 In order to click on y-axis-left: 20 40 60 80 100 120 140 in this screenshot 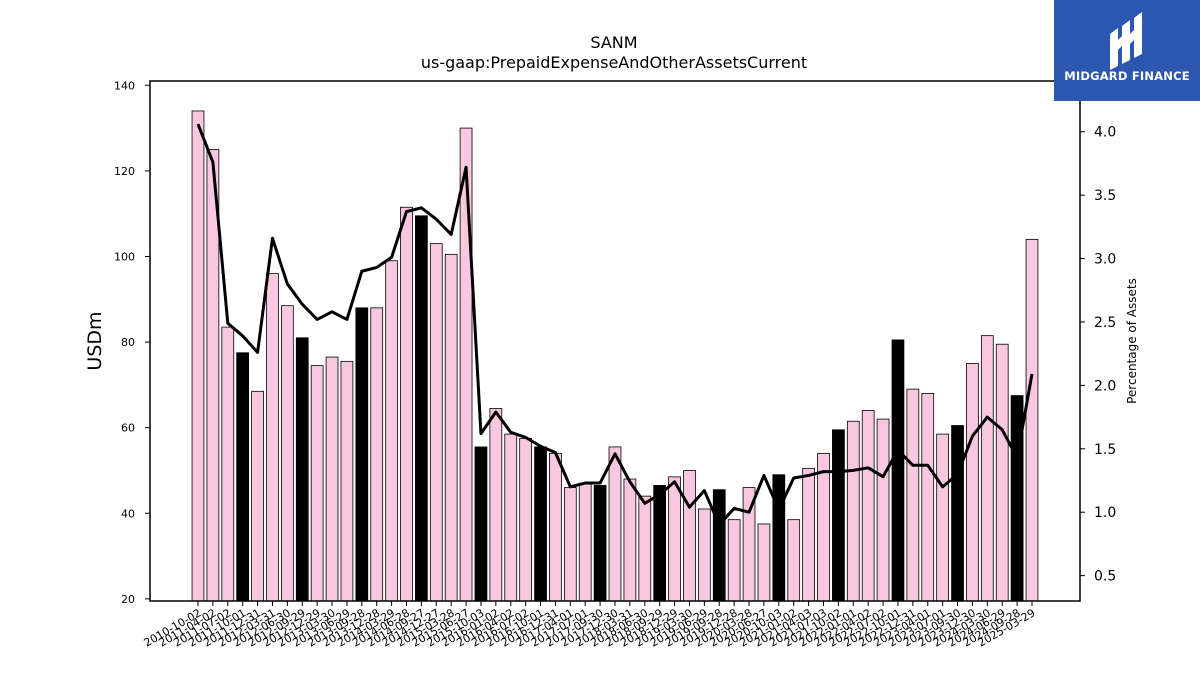, I will do `click(132, 342)`.